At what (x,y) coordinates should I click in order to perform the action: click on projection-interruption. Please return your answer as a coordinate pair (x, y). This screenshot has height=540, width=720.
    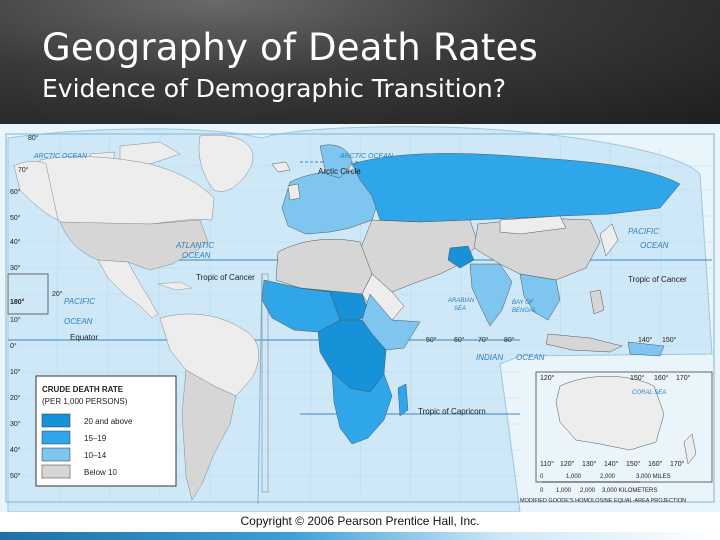
    Looking at the image, I should click on (260, 389).